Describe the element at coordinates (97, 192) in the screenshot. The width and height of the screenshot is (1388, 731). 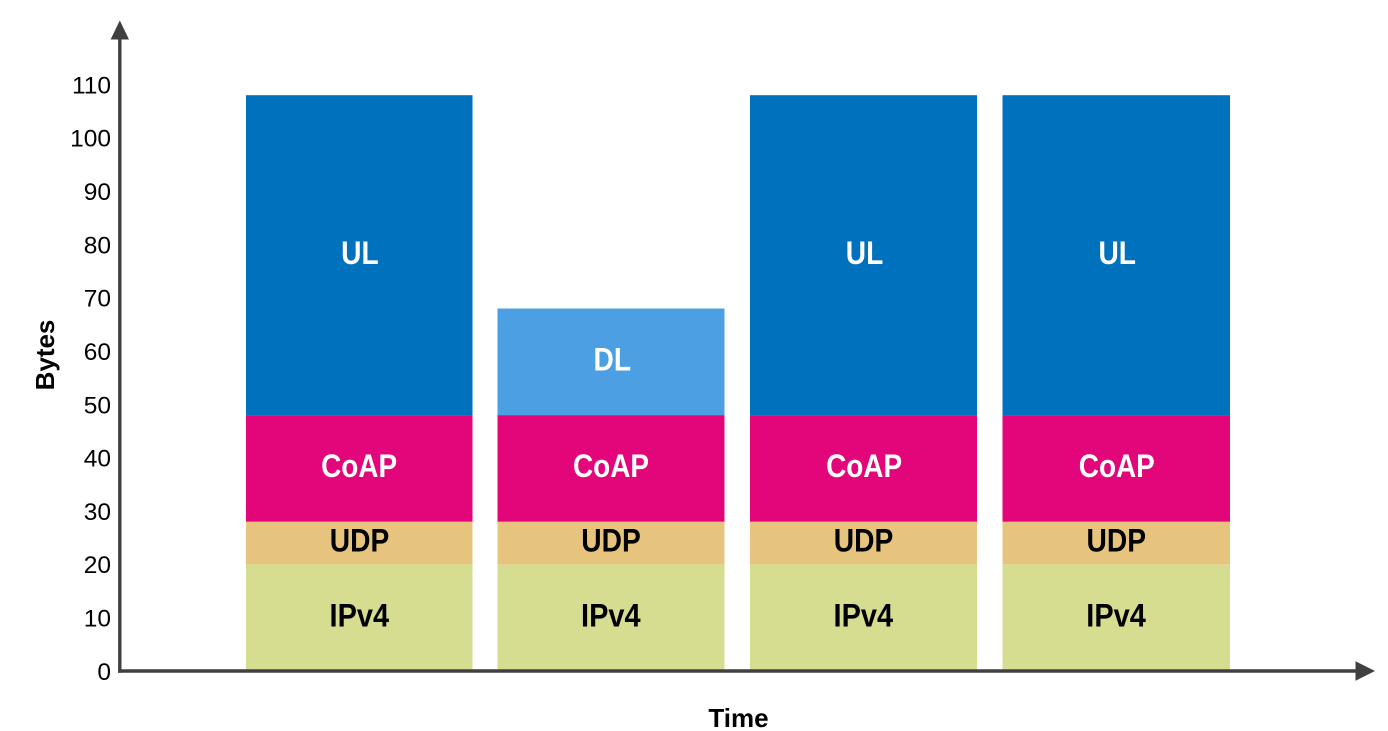
I see `svg-text: 90` at that location.